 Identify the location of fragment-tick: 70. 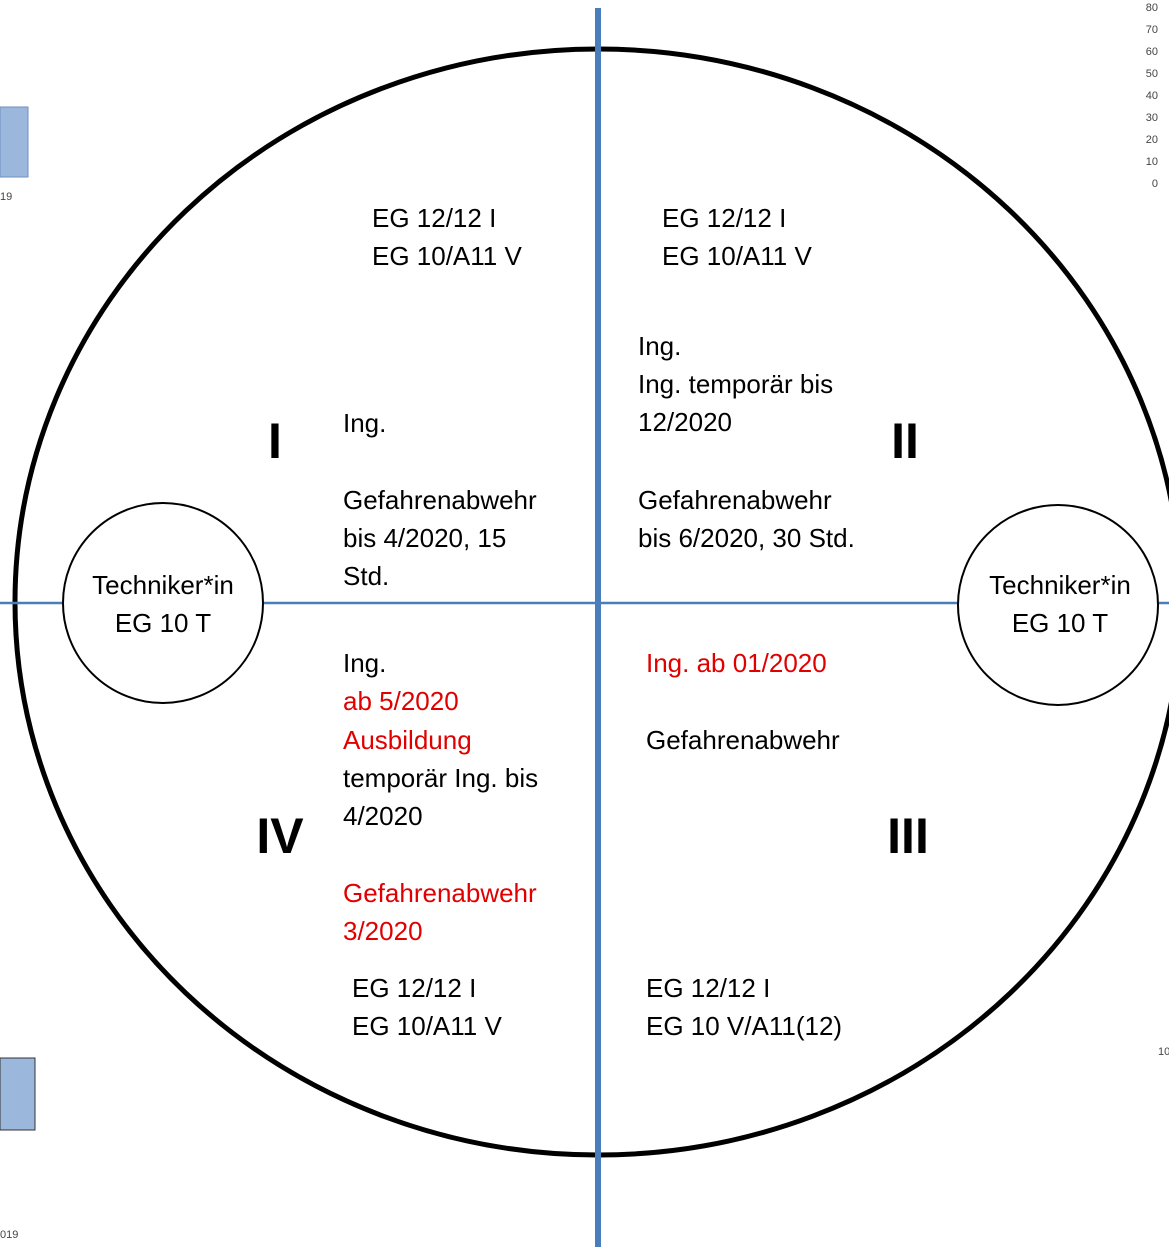
(1152, 30).